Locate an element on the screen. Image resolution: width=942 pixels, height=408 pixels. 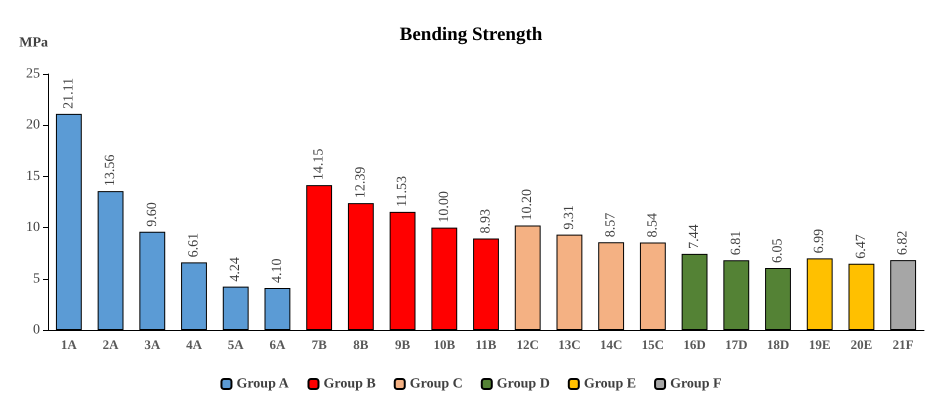
data-label: 9.31 is located at coordinates (569, 217).